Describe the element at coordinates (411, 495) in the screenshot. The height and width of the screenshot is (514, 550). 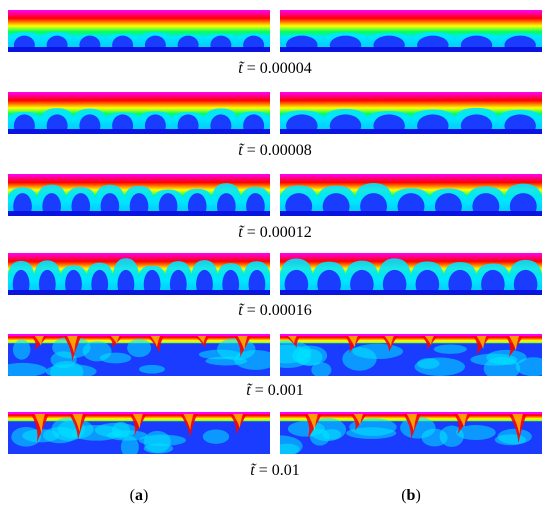
I see `subfigure-label-b: (b)` at that location.